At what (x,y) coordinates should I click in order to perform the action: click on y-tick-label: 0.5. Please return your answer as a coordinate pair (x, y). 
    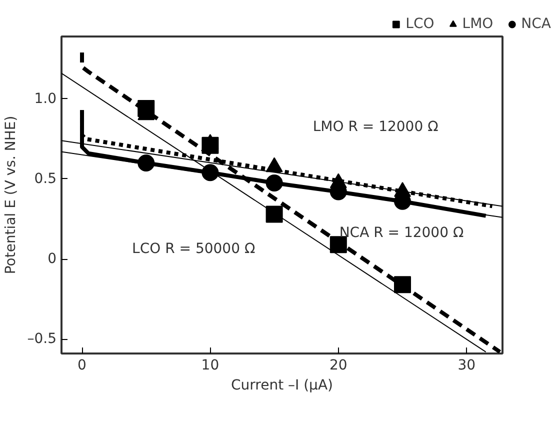
    Looking at the image, I should click on (45, 178).